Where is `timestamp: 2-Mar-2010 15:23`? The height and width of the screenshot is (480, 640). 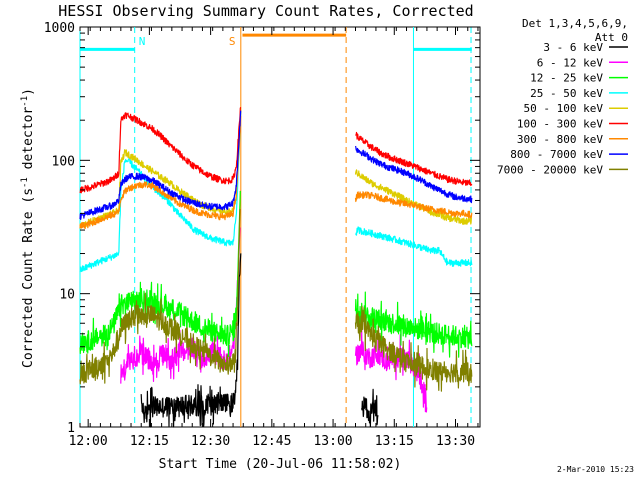
timestamp: 2-Mar-2010 15:23 is located at coordinates (595, 469).